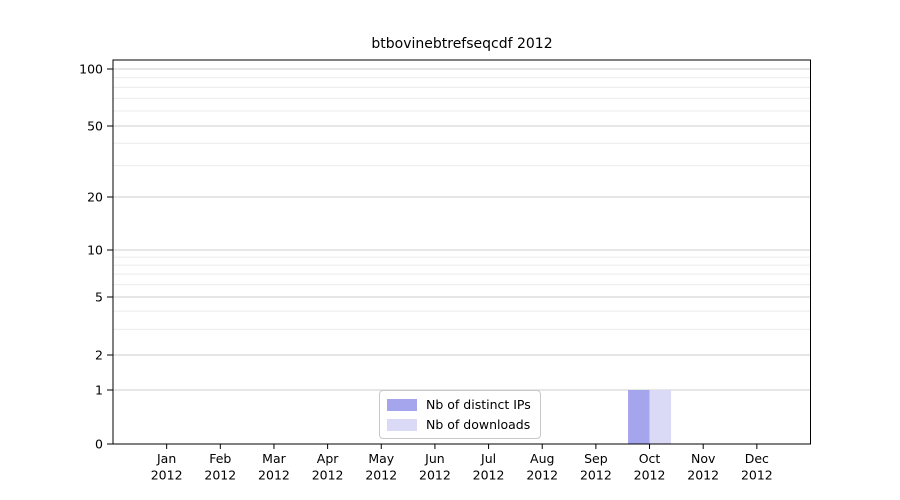 This screenshot has width=900, height=500. What do you see at coordinates (402, 404) in the screenshot?
I see `legend-swatch-distinct-ips` at bounding box center [402, 404].